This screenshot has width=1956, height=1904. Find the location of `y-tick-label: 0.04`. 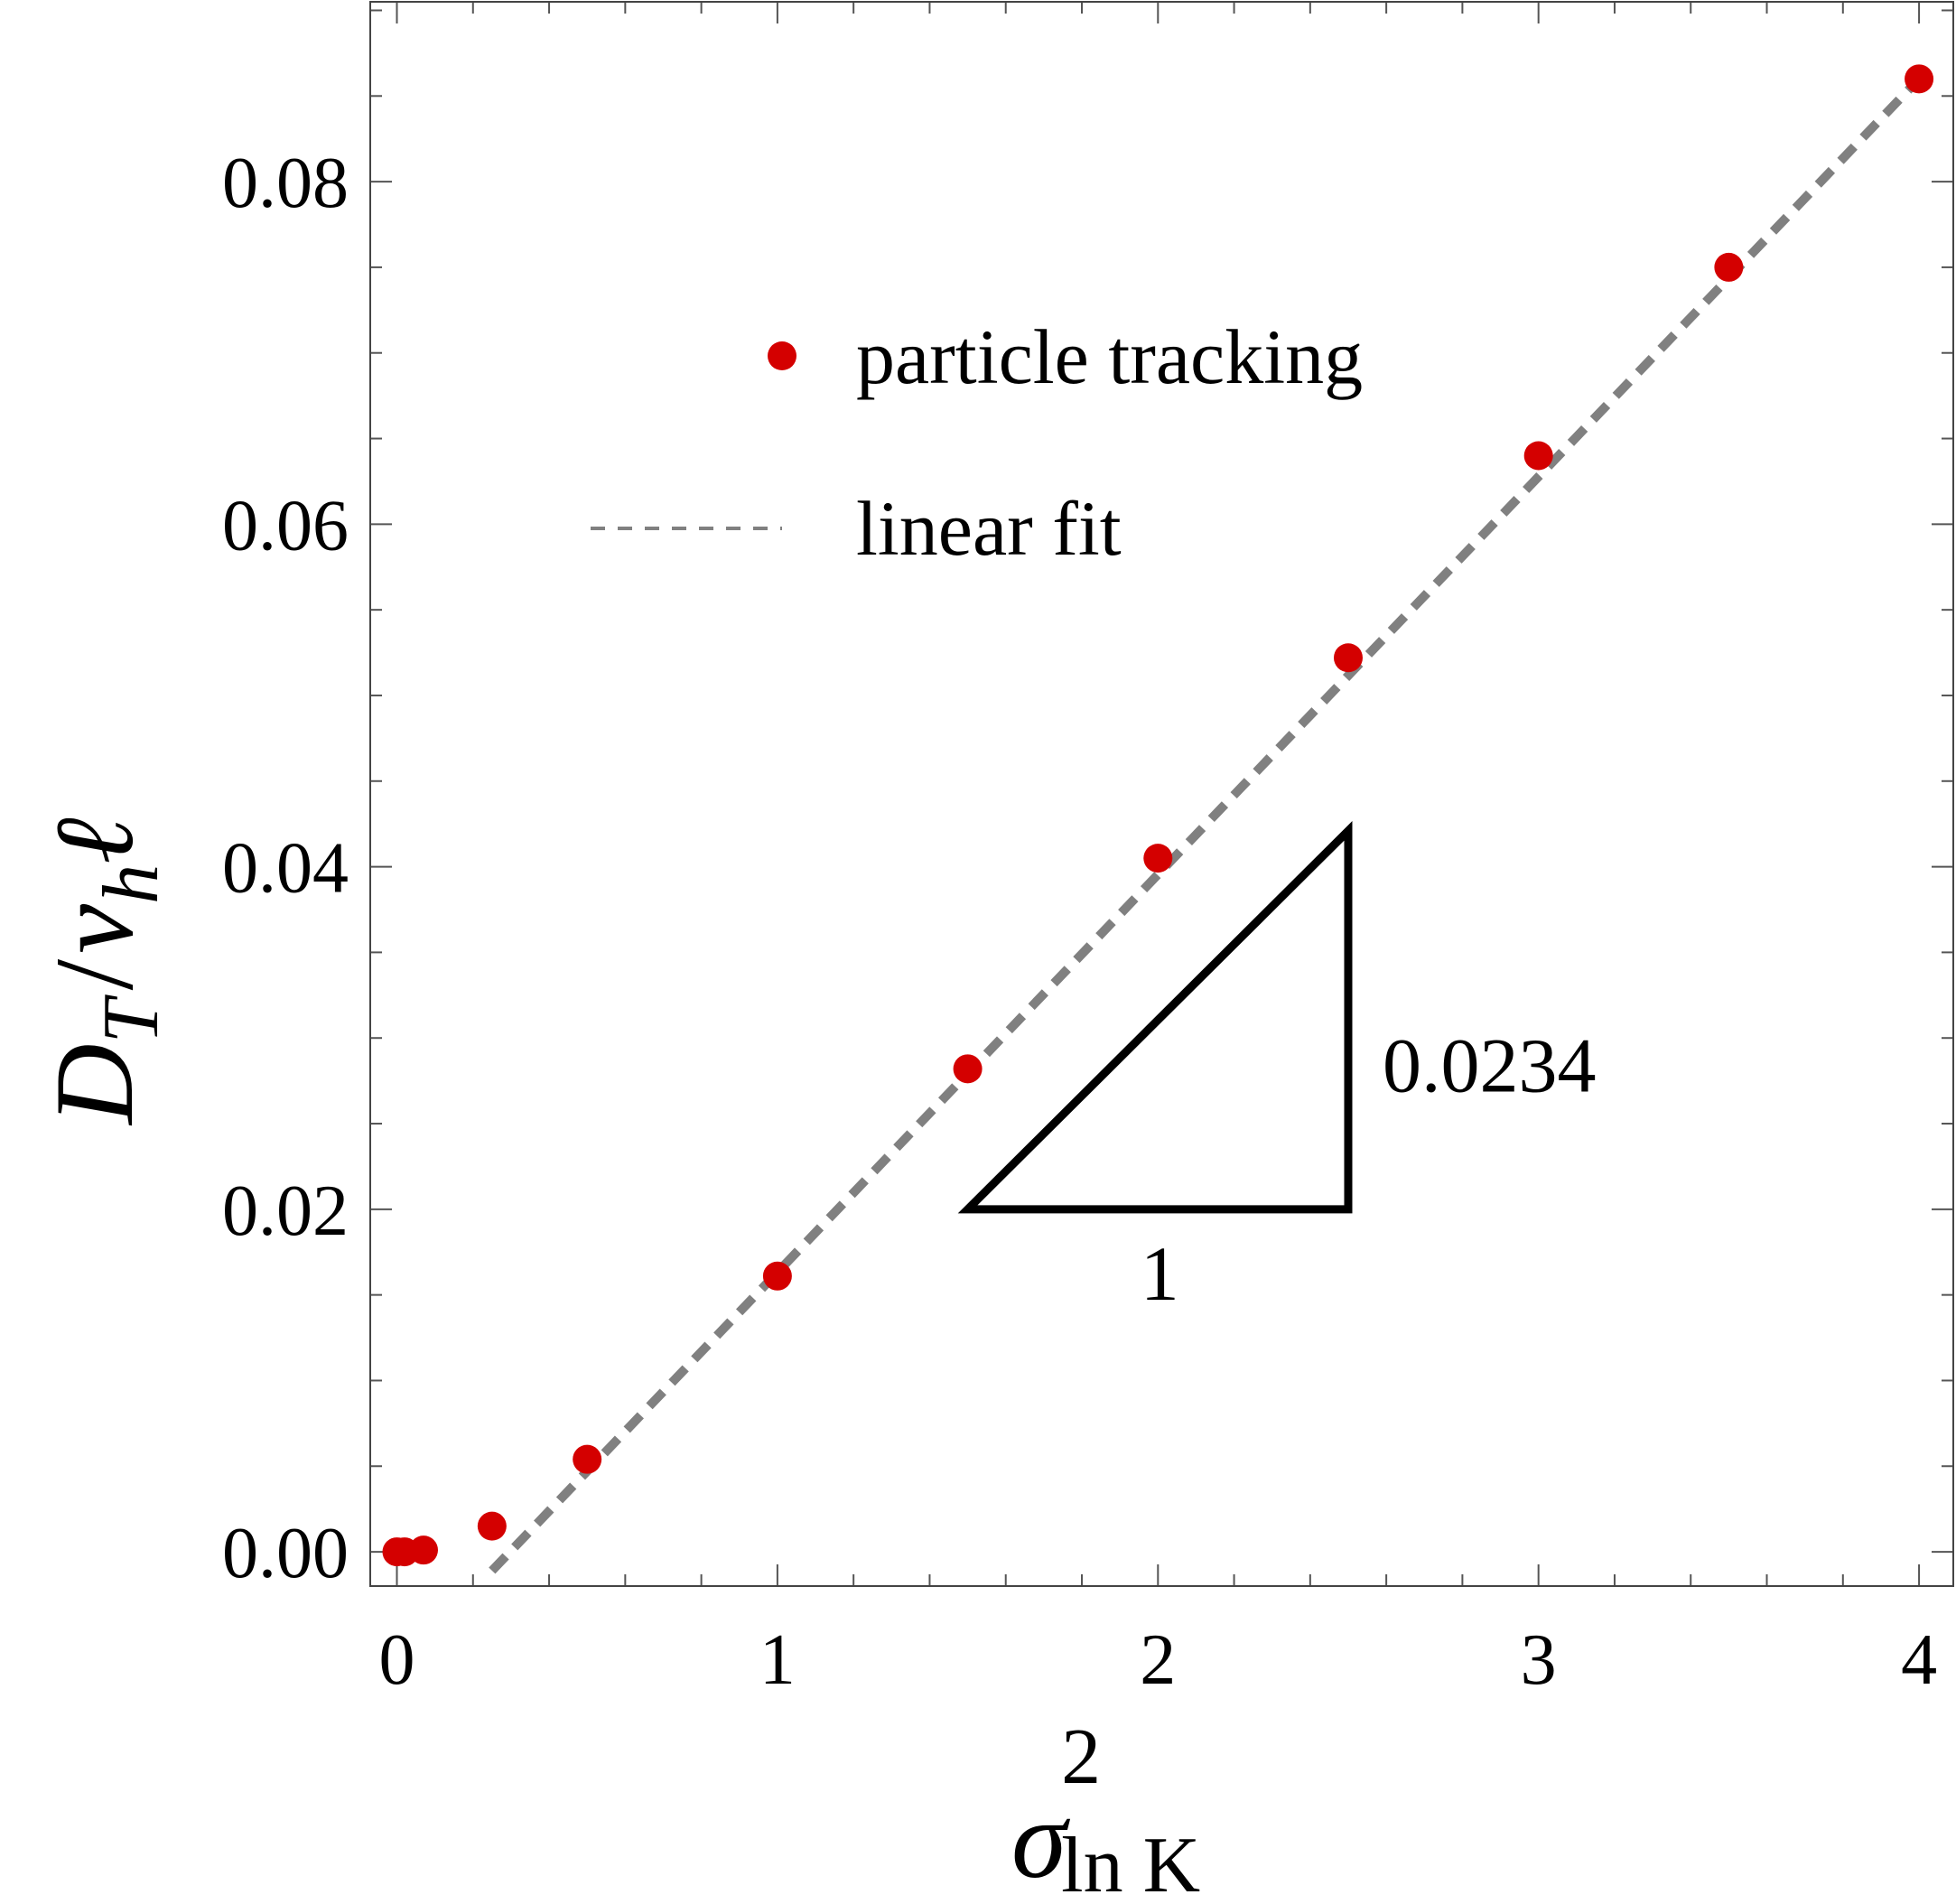

y-tick-label: 0.04 is located at coordinates (285, 869).